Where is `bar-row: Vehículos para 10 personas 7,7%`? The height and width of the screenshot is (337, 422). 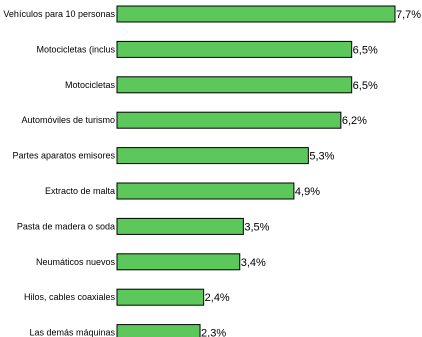
bar-row: Vehículos para 10 personas 7,7% is located at coordinates (212, 14).